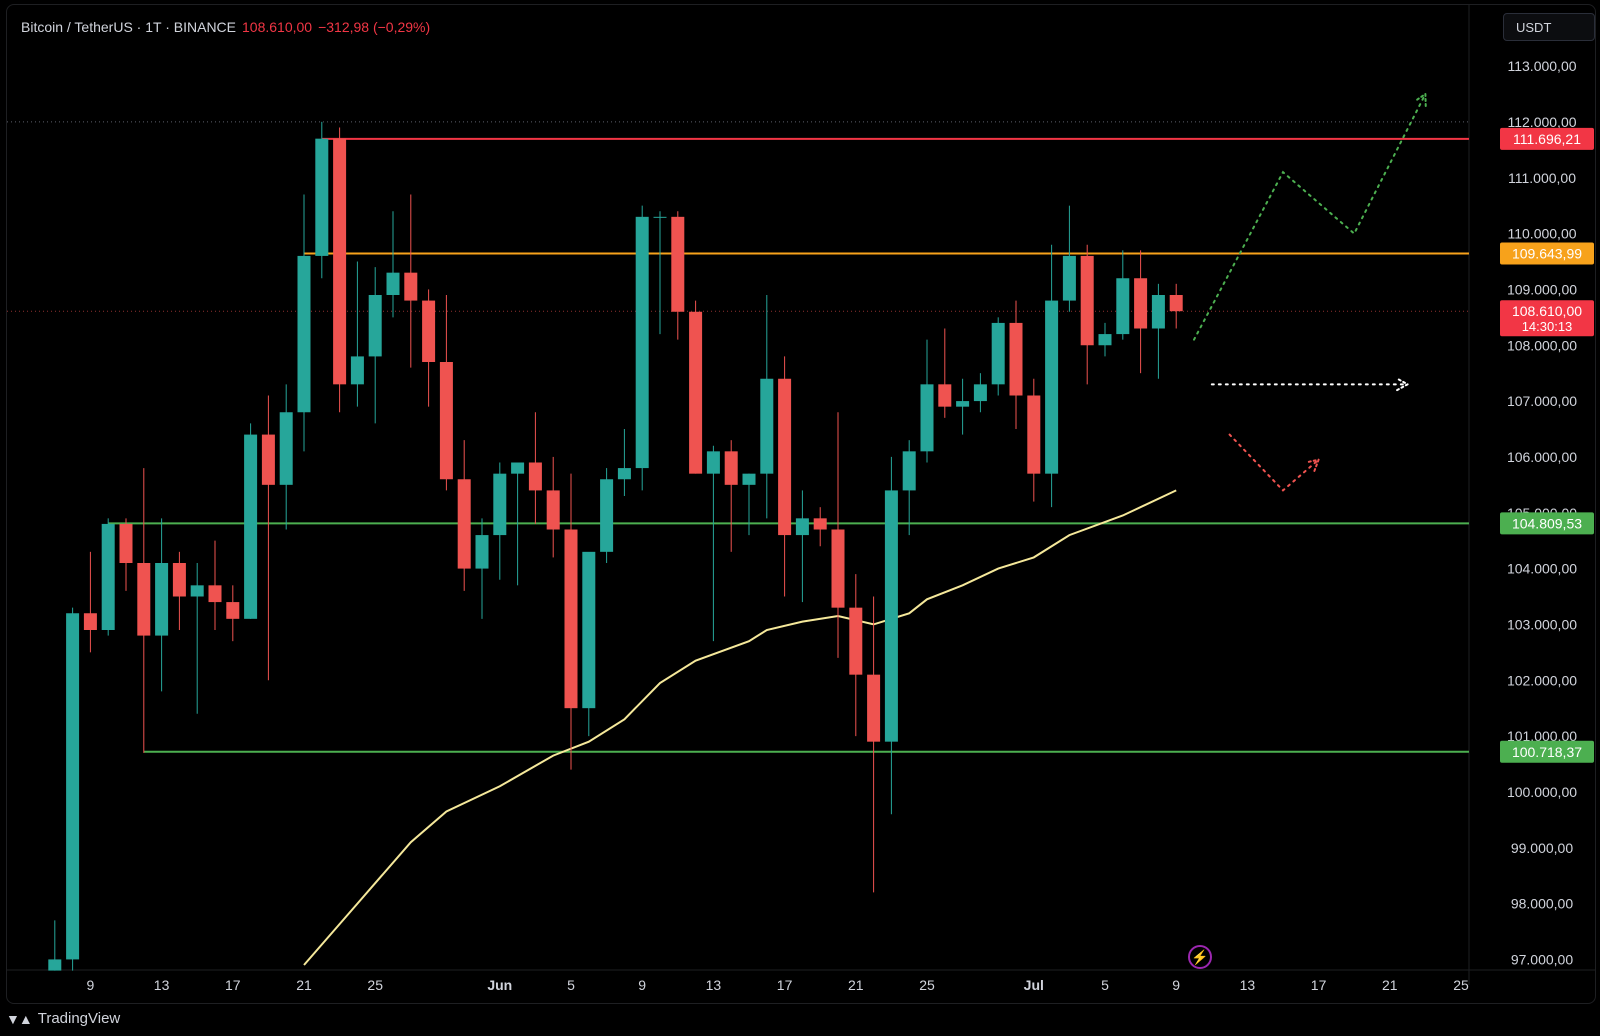 The image size is (1600, 1036). I want to click on y-tick-label: 107.000,00, so click(1542, 401).